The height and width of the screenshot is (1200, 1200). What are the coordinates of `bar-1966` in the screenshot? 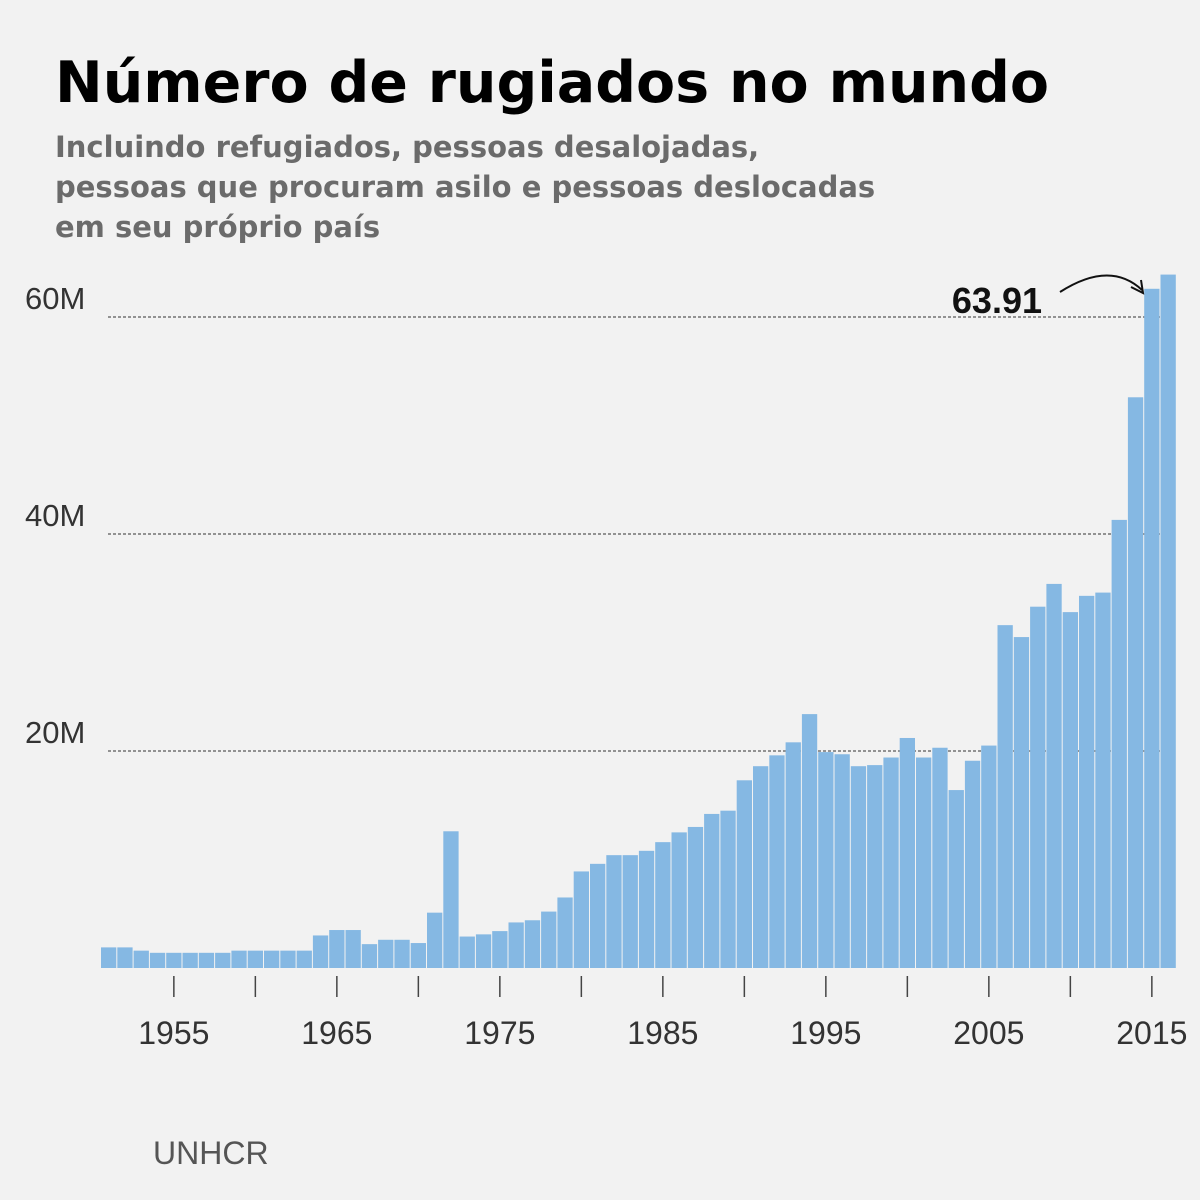 It's located at (353, 949).